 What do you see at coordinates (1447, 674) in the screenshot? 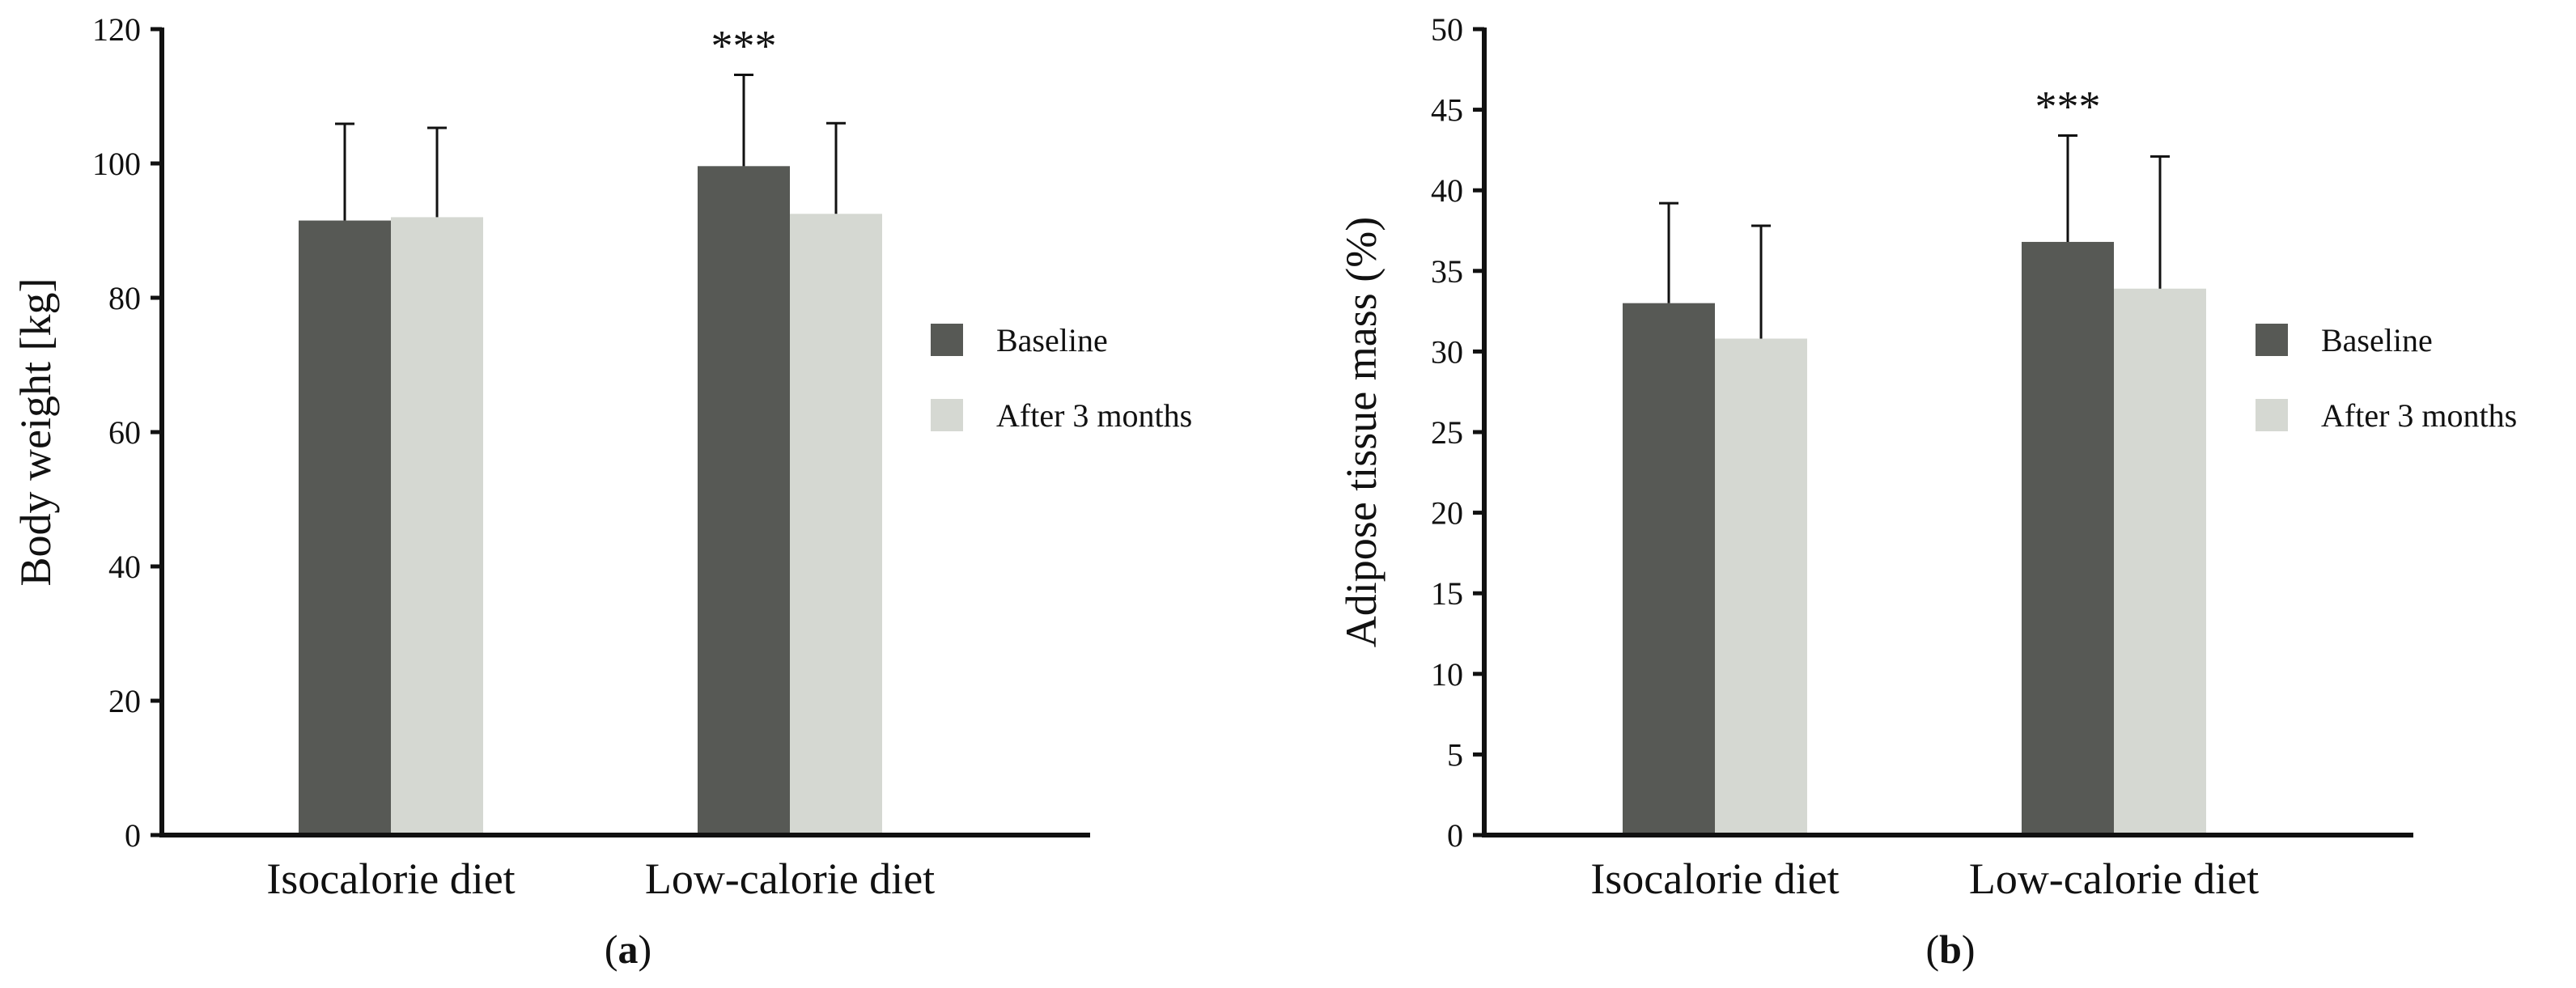
I see `y-tick-label: 10` at bounding box center [1447, 674].